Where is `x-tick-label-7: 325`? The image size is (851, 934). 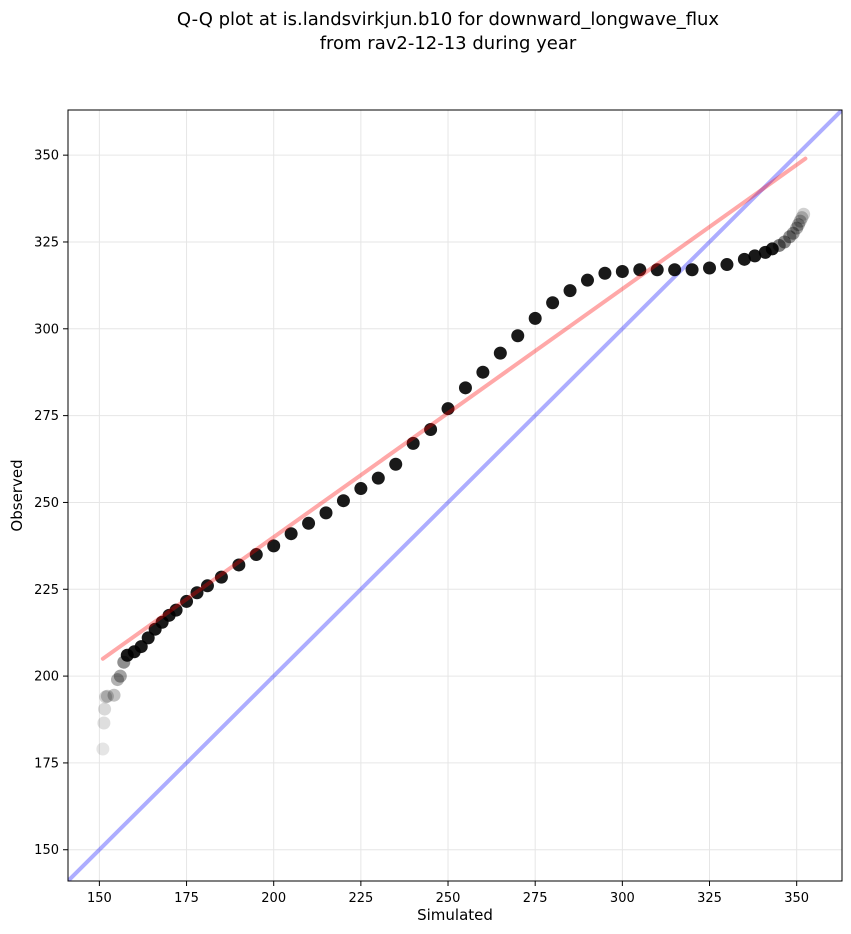 x-tick-label-7: 325 is located at coordinates (709, 898).